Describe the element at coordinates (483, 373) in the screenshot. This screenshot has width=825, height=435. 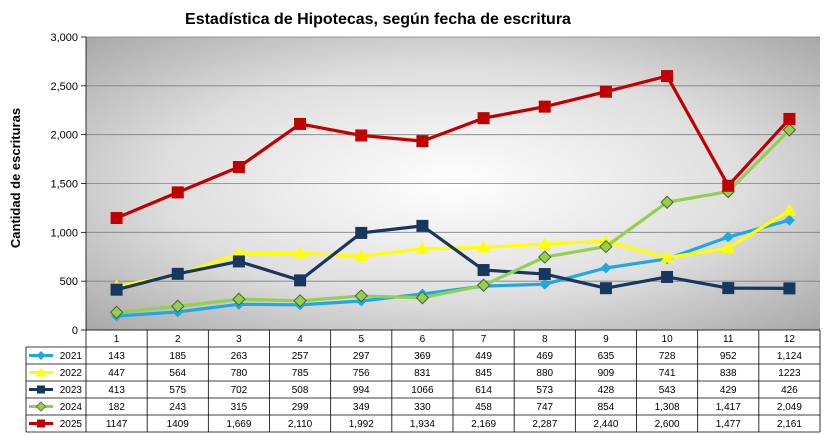
I see `data-label: 845` at that location.